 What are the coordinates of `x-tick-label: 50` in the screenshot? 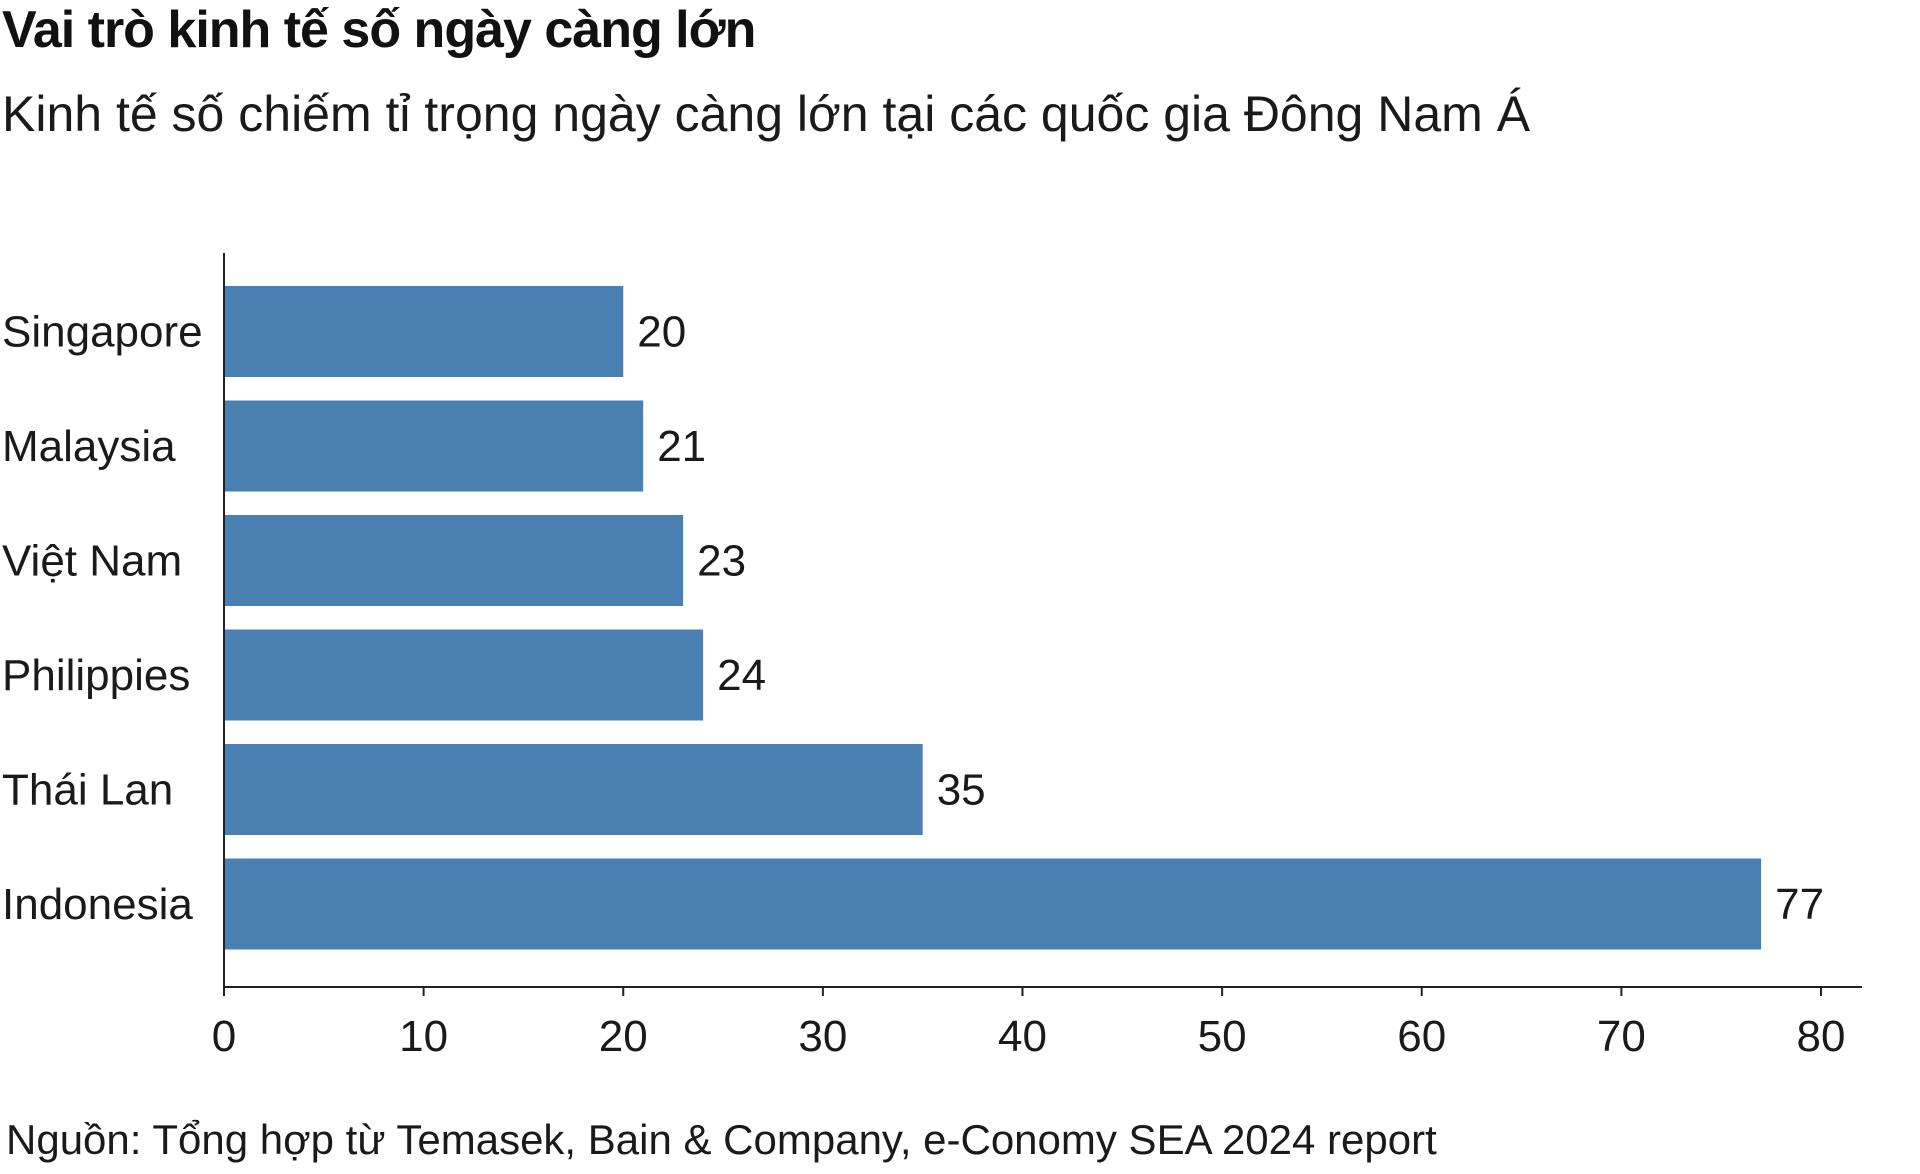 It's located at (1222, 1036).